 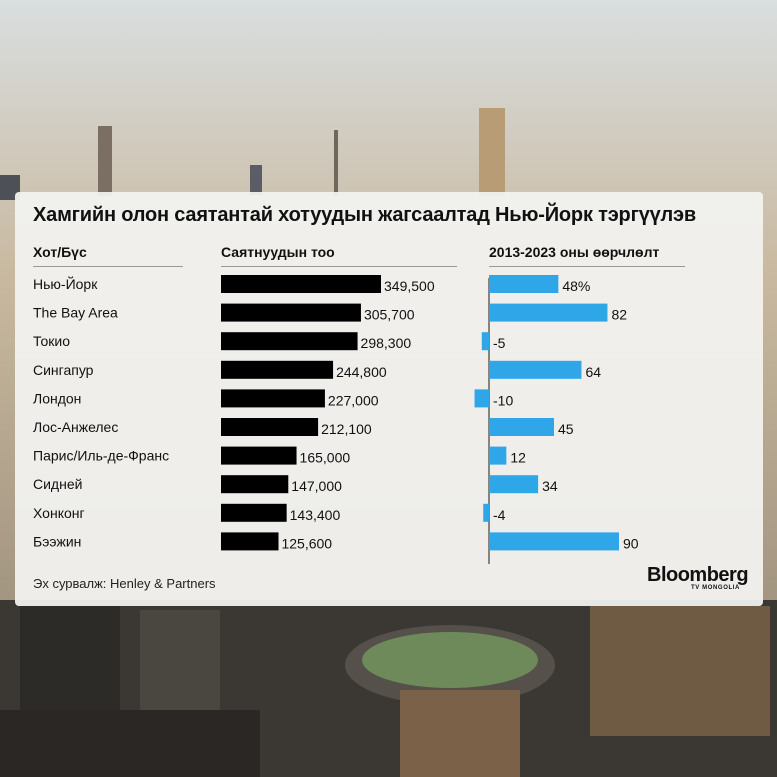 I want to click on header-divider-millionaires, so click(x=339, y=266).